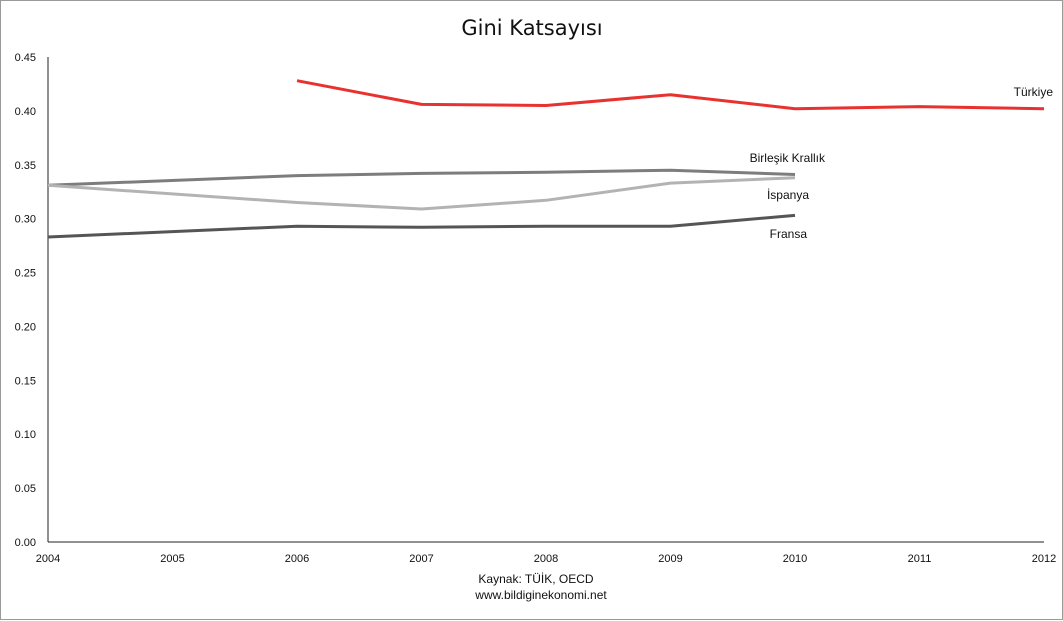 The height and width of the screenshot is (621, 1063). I want to click on series-label-fransa: Fransa, so click(789, 234).